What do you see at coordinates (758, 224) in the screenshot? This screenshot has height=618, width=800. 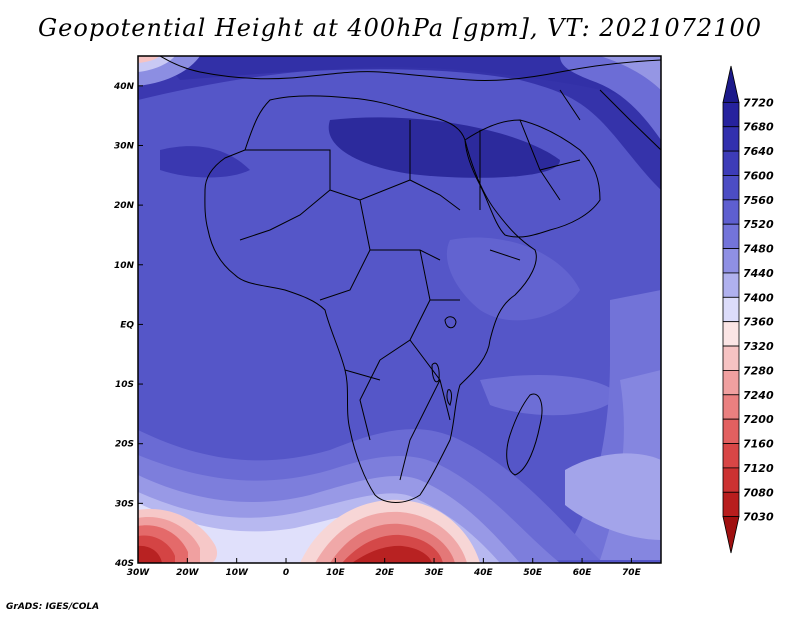 I see `colorbar-label: 7520` at bounding box center [758, 224].